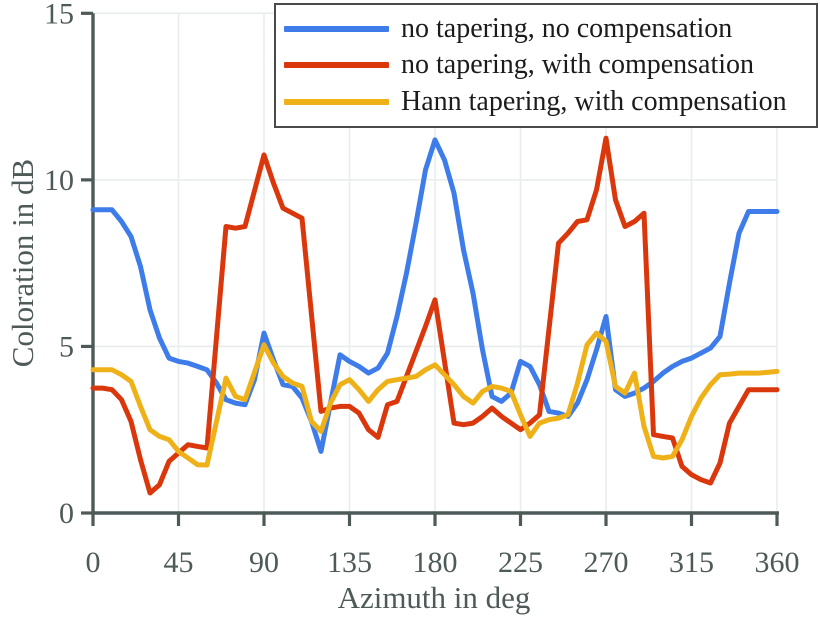 Image resolution: width=820 pixels, height=618 pixels. I want to click on y-tick-label: 10, so click(59, 180).